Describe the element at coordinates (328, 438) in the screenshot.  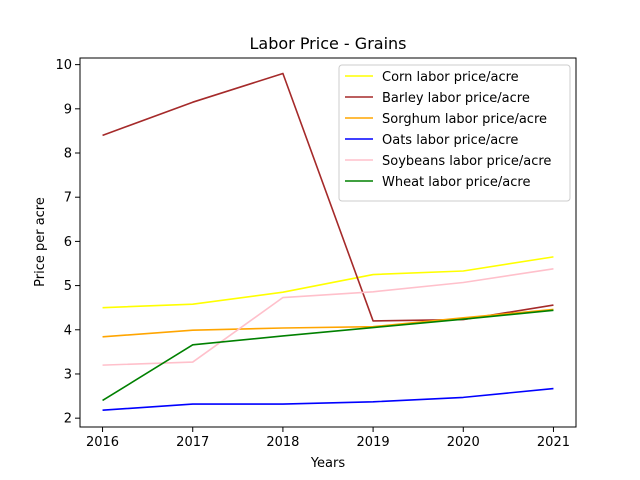
I see `x-axis: 2016 2017 2018 2019 2020 2021` at that location.